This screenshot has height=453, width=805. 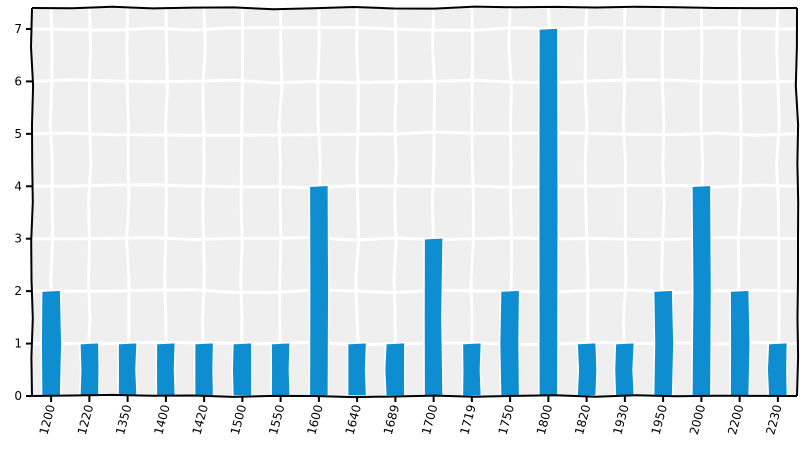 What do you see at coordinates (429, 419) in the screenshot?
I see `x-tick-label: 1700` at bounding box center [429, 419].